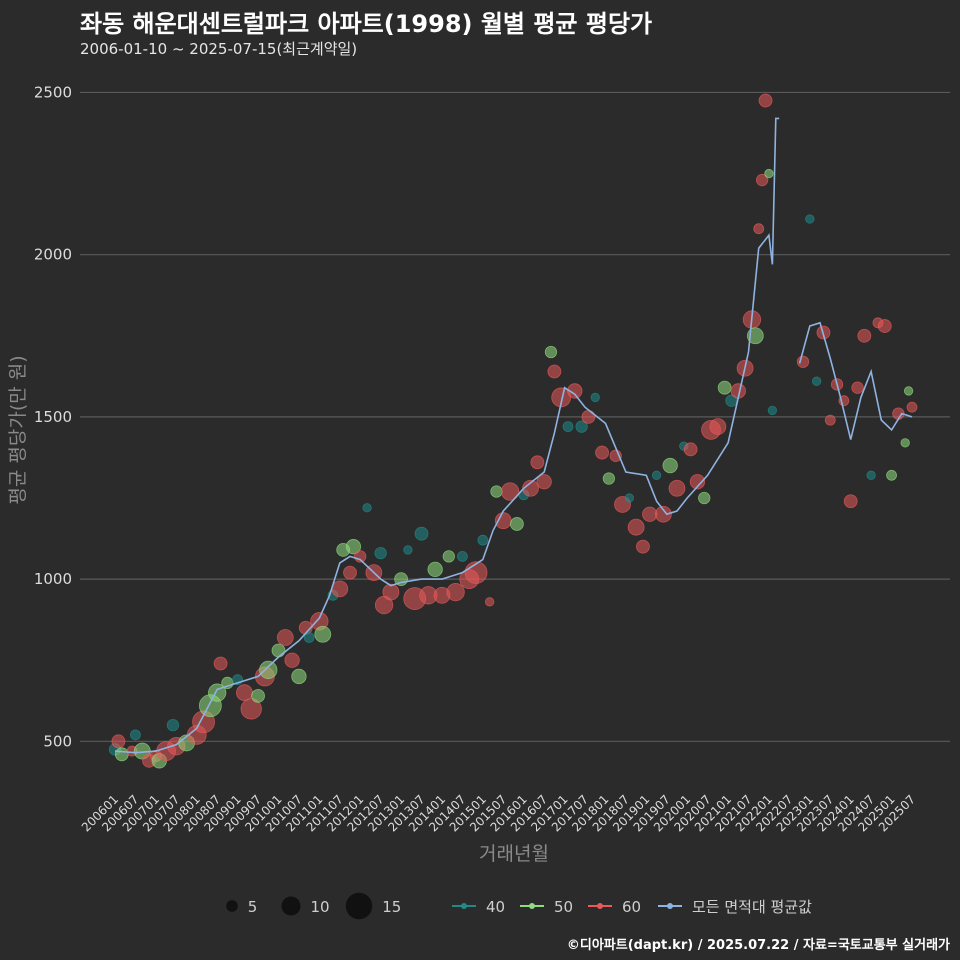  I want to click on y-tick-label: 500, so click(57, 741).